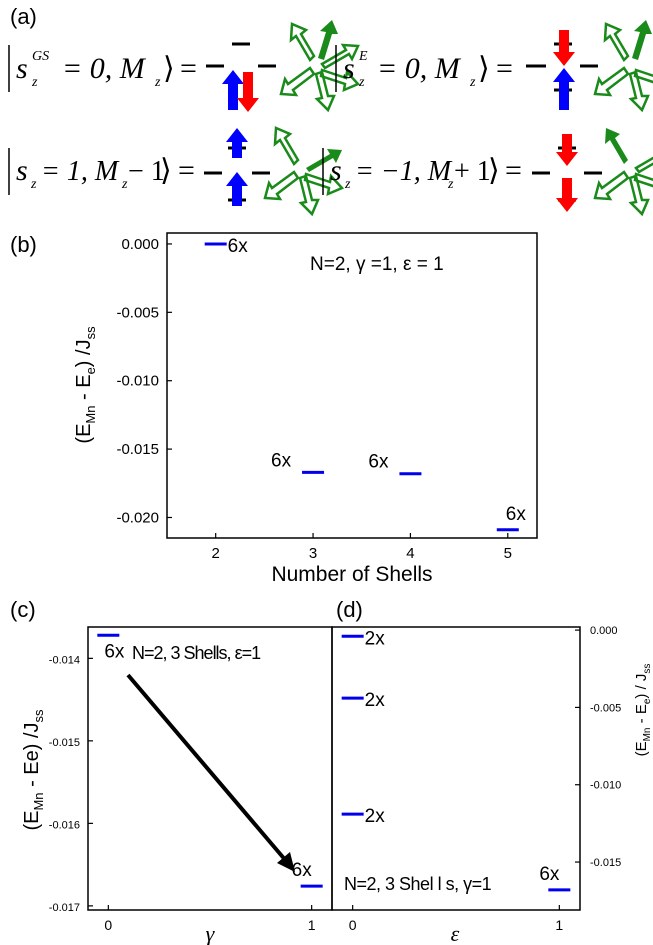  I want to click on chart-d-xlabel: ε, so click(455, 933).